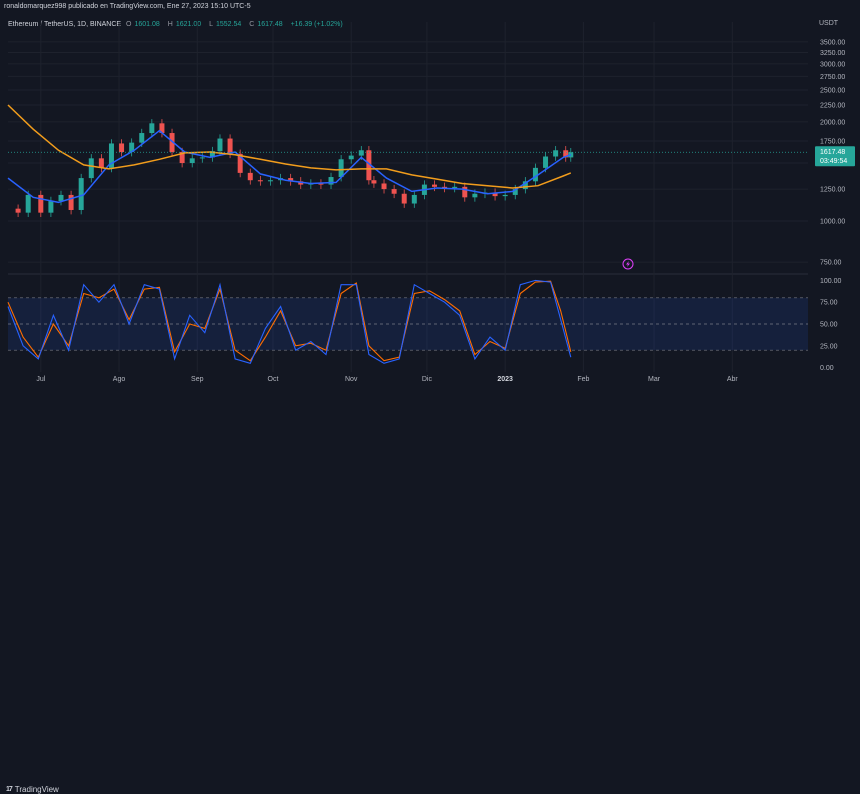 This screenshot has width=860, height=794. Describe the element at coordinates (143, 24) in the screenshot. I see `ohlc-open: O 1601.08` at that location.